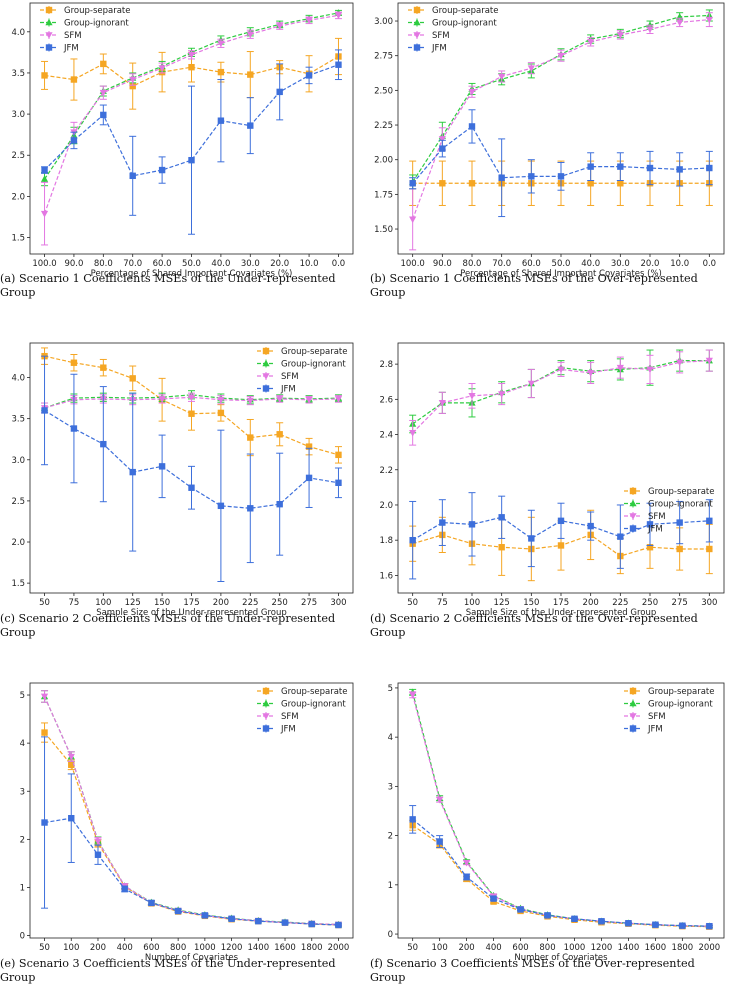  I want to click on y-tick-label: 3.00, so click(383, 22).